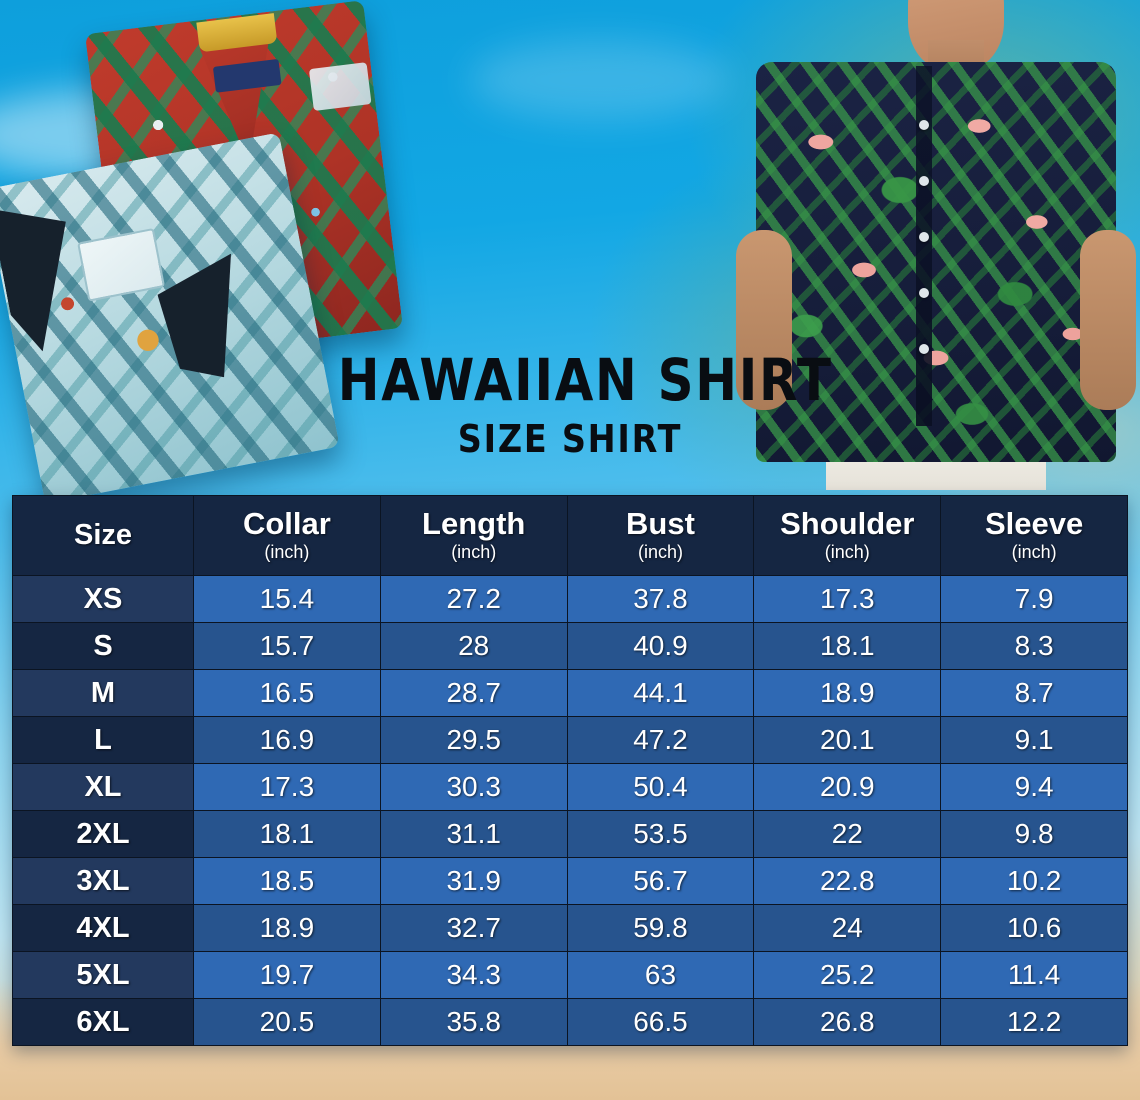  I want to click on measurement-cell-sleeve: 9.8, so click(1034, 834).